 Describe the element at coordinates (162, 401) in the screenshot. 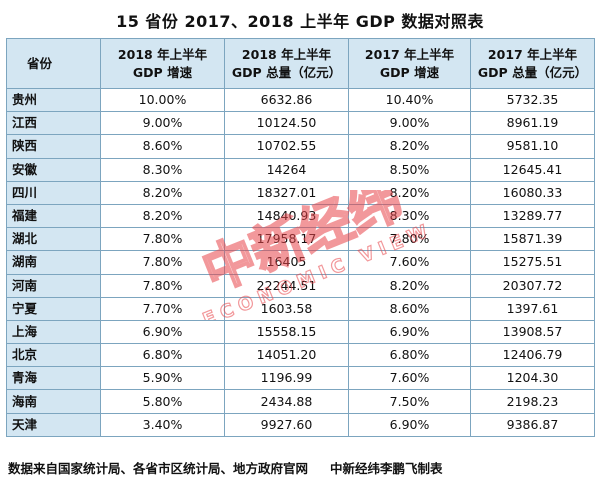

I see `growth-2018-cell: 5.80%` at that location.